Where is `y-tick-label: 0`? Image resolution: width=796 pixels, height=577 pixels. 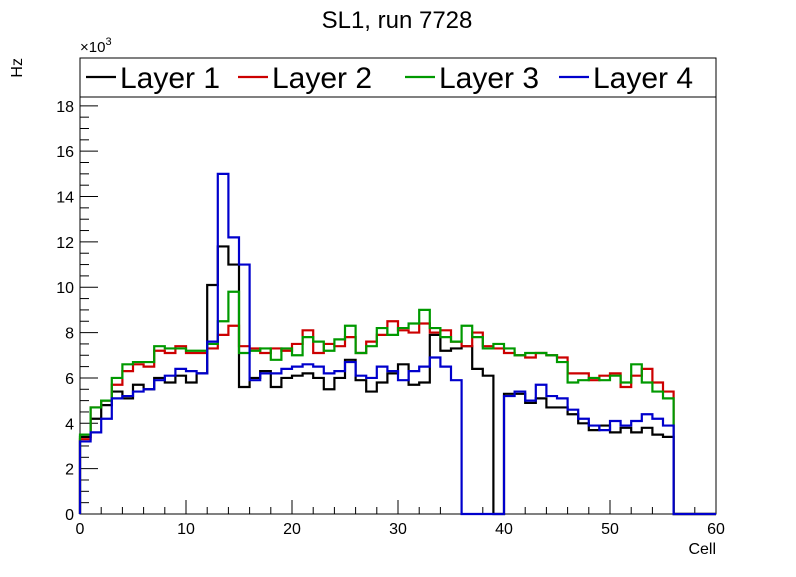 y-tick-label: 0 is located at coordinates (69, 515).